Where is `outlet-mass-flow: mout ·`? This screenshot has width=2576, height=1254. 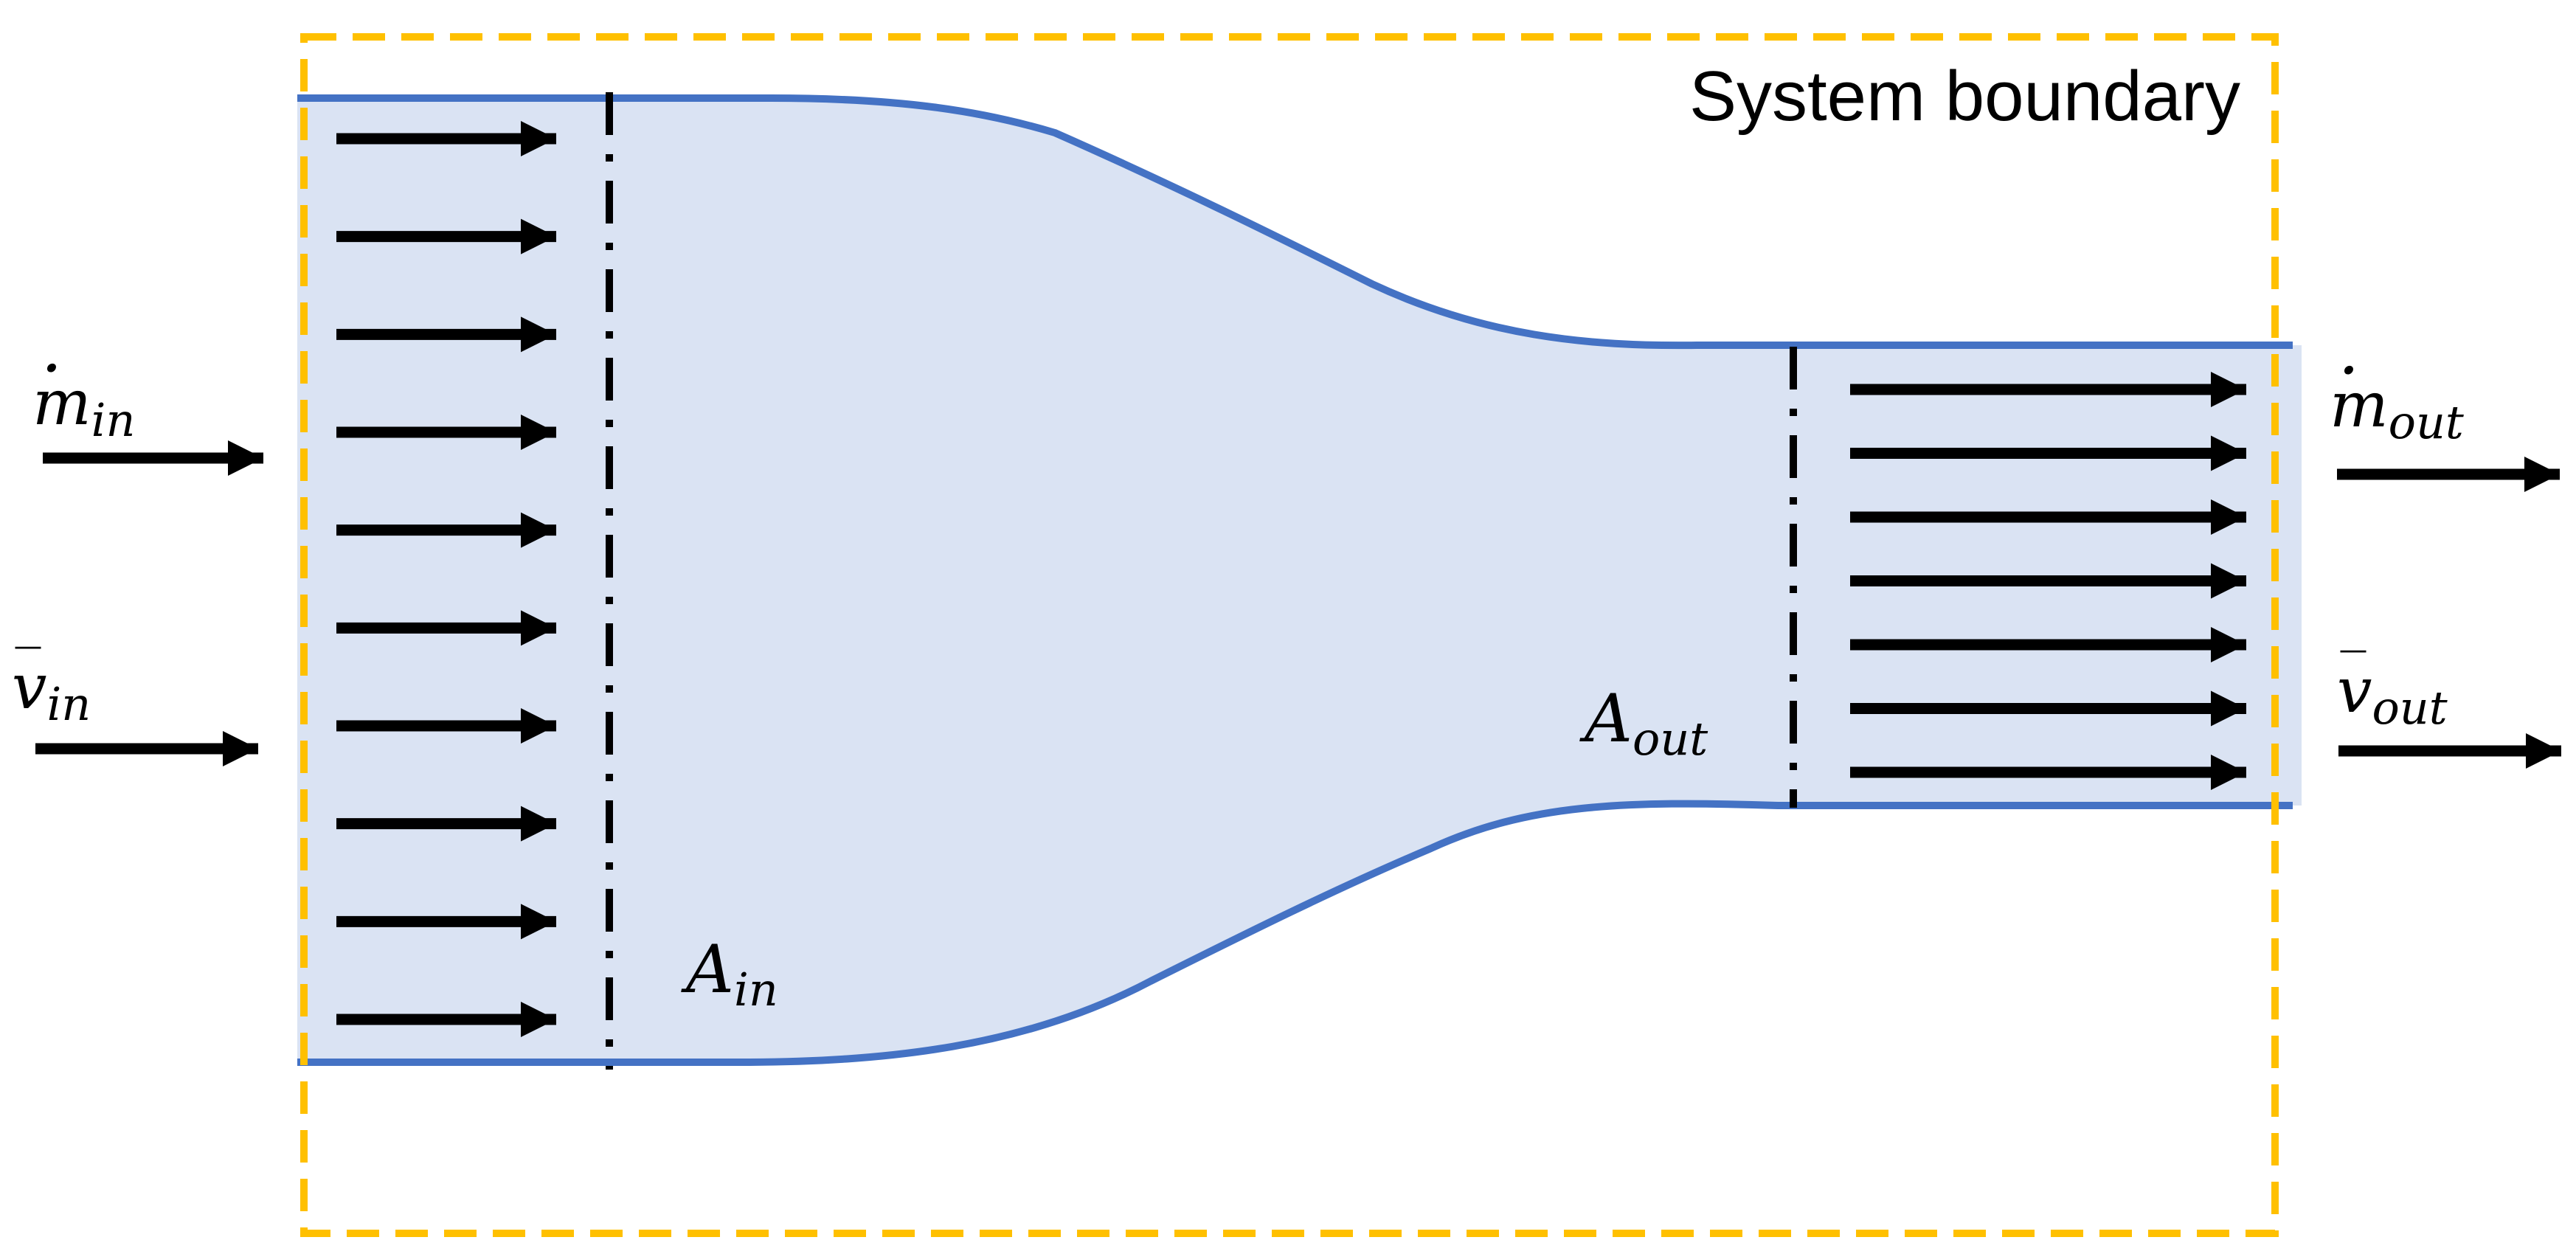
outlet-mass-flow: mout · is located at coordinates (2445, 412).